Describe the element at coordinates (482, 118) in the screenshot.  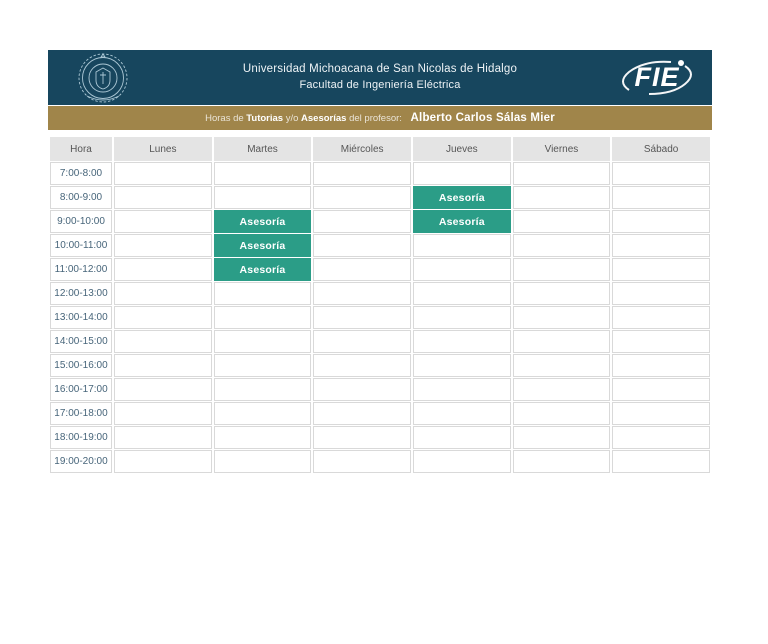
I see `professor-name: Alberto Carlos Sálas Mier` at that location.